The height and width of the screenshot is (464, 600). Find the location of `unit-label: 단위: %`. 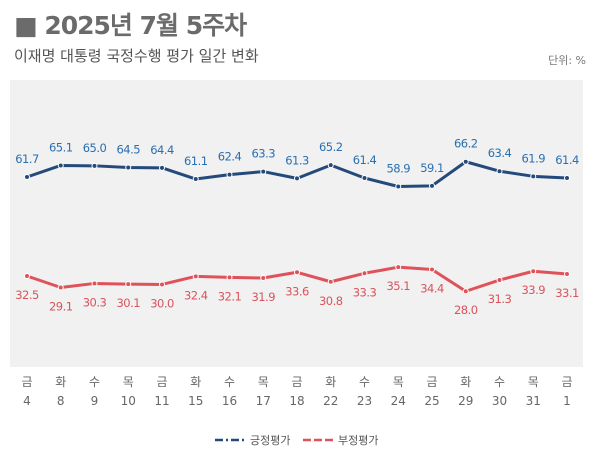

unit-label: 단위: % is located at coordinates (567, 60).